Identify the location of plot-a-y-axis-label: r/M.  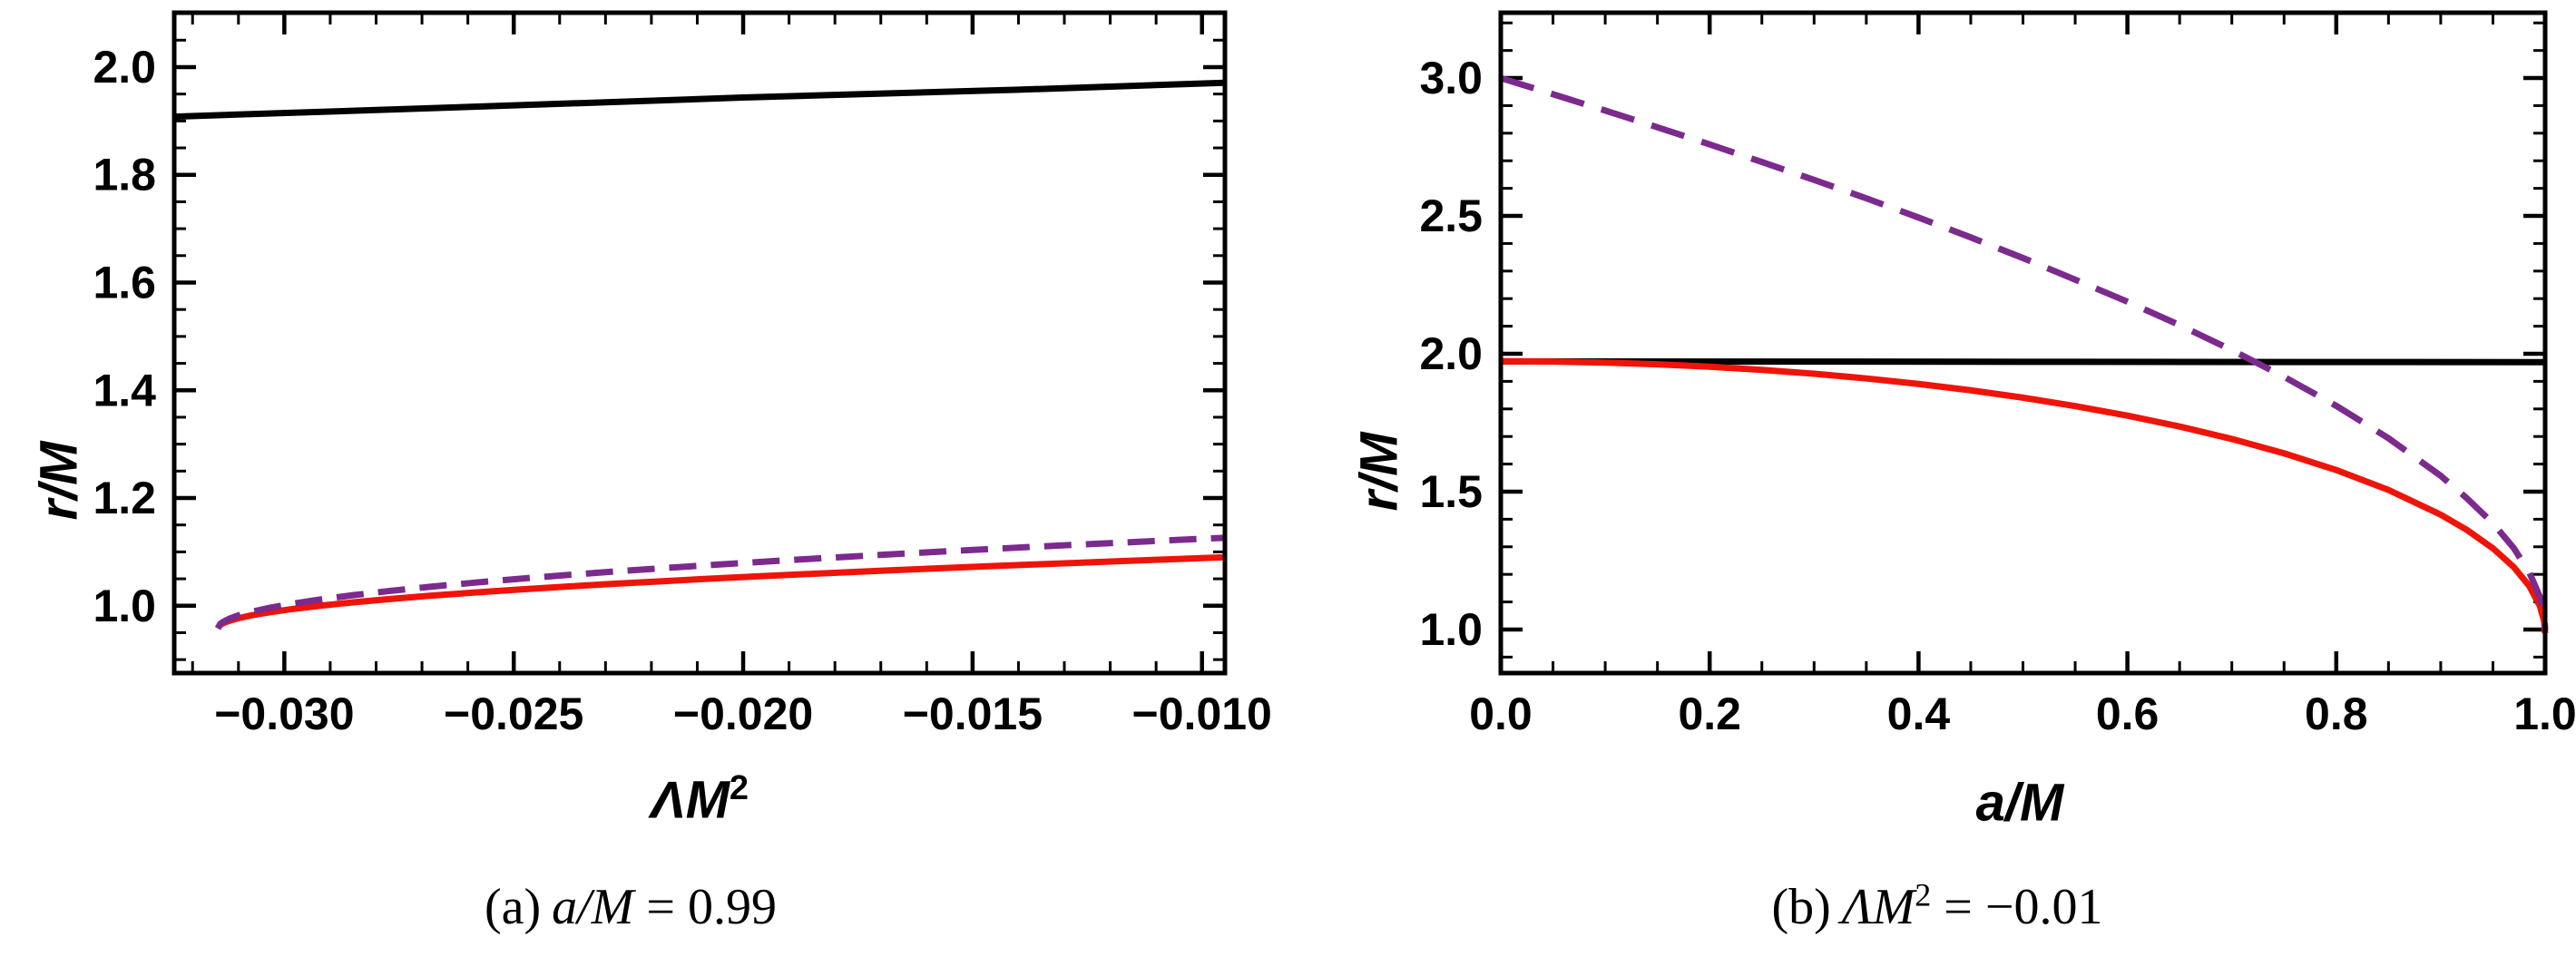
(59, 481).